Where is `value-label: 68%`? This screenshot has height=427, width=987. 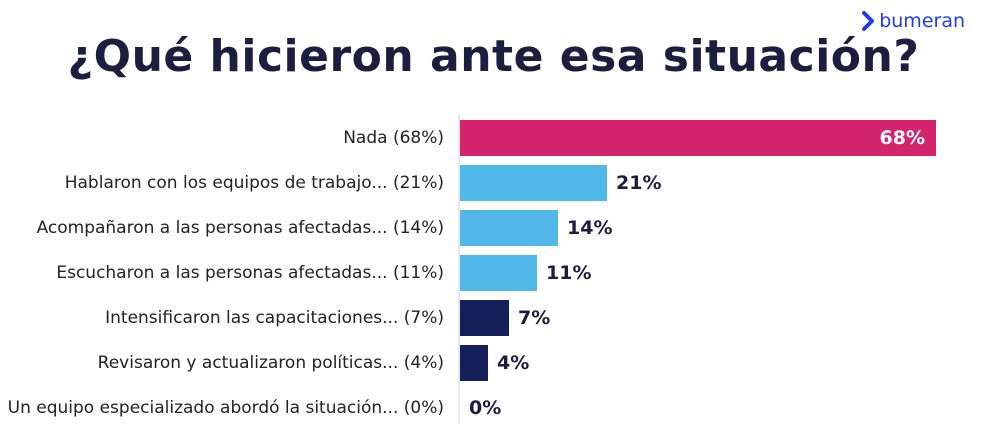
value-label: 68% is located at coordinates (902, 138).